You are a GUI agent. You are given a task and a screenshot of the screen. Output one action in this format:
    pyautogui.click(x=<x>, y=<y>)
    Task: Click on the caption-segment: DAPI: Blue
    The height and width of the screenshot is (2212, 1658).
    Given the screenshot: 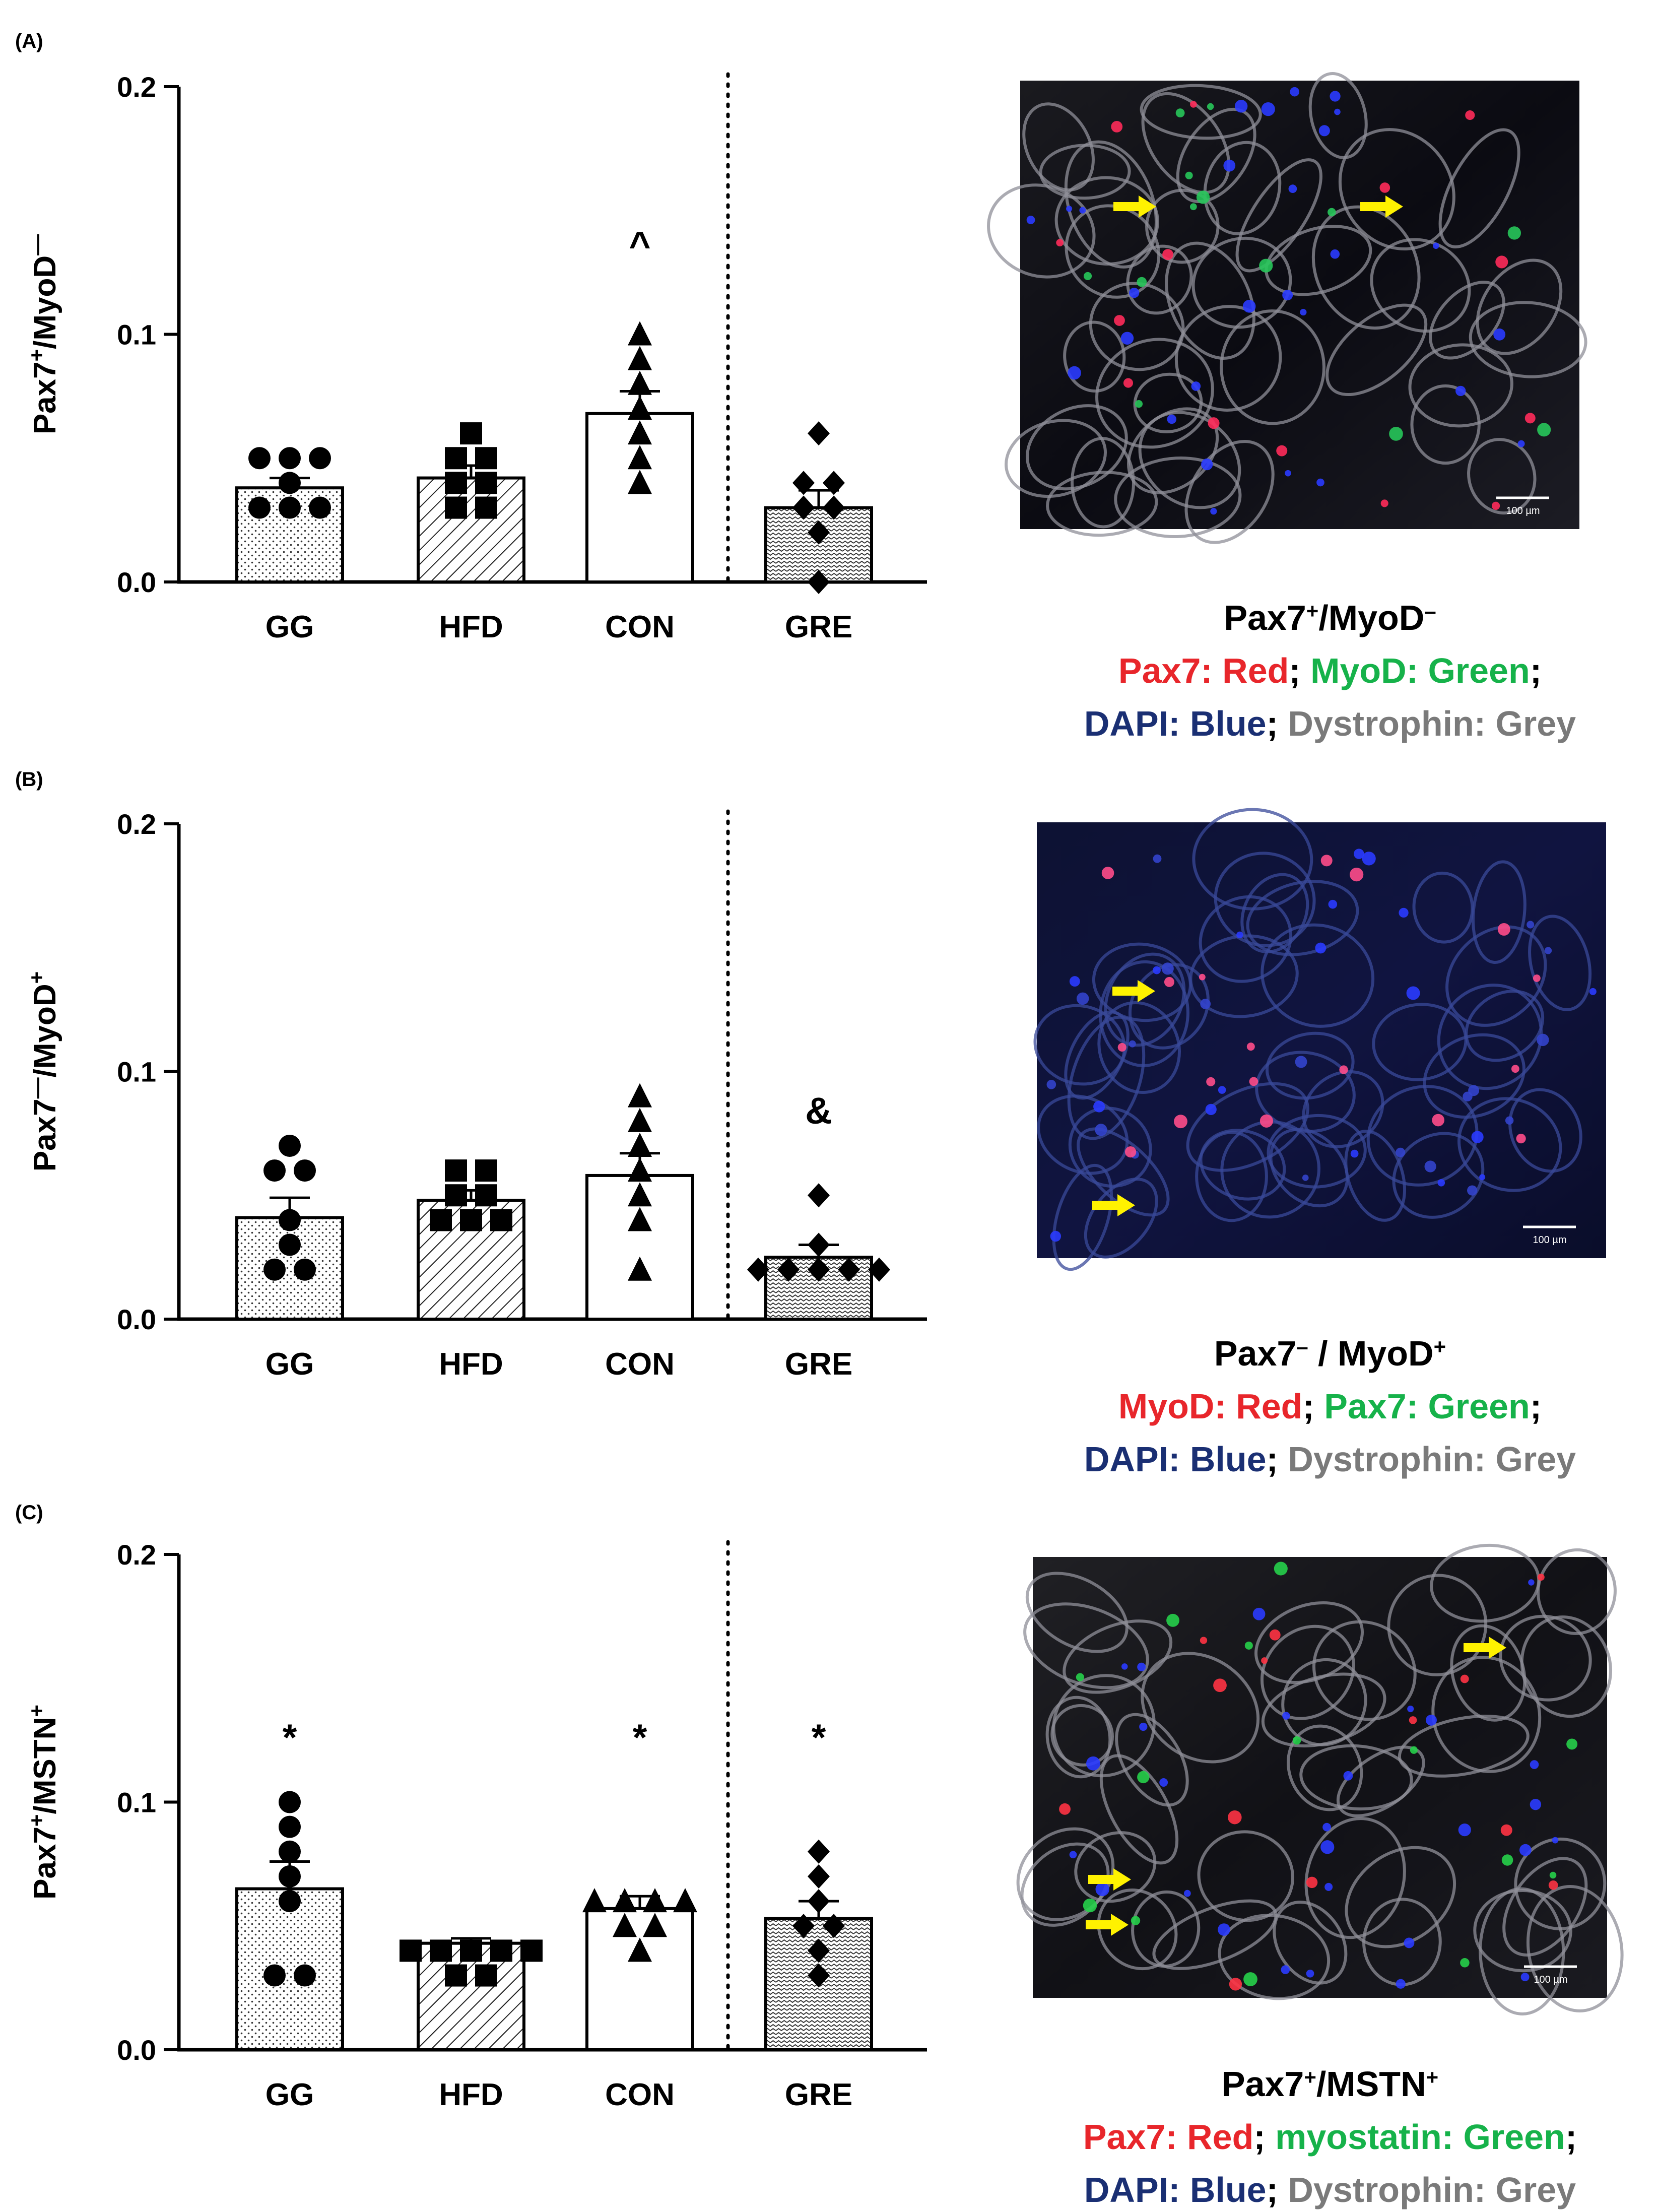 What is the action you would take?
    pyautogui.click(x=1175, y=1459)
    